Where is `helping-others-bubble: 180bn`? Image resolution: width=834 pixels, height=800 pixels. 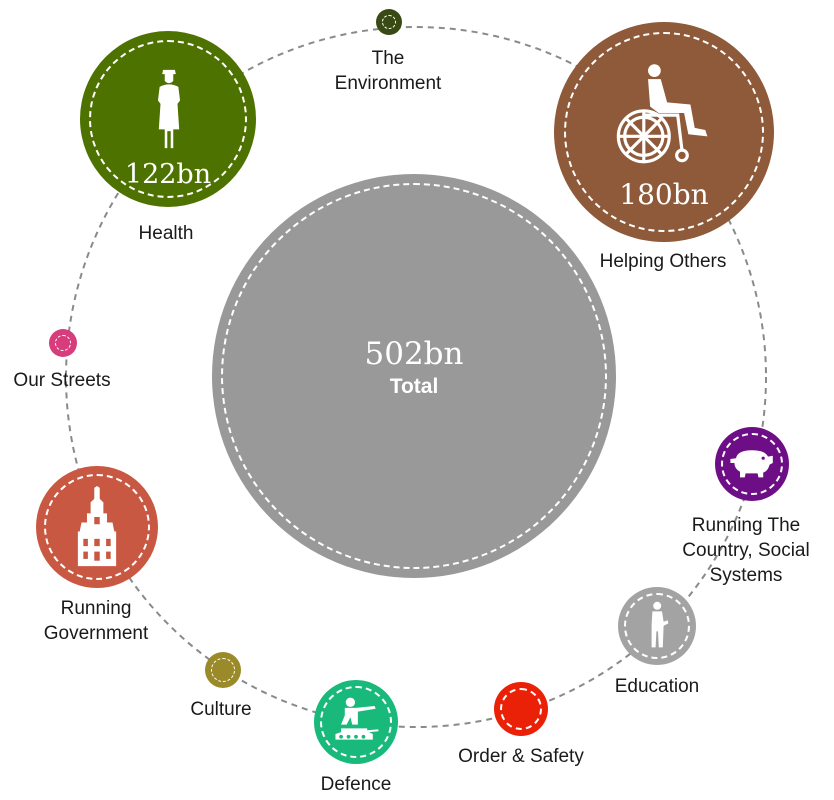
helping-others-bubble: 180bn is located at coordinates (664, 132).